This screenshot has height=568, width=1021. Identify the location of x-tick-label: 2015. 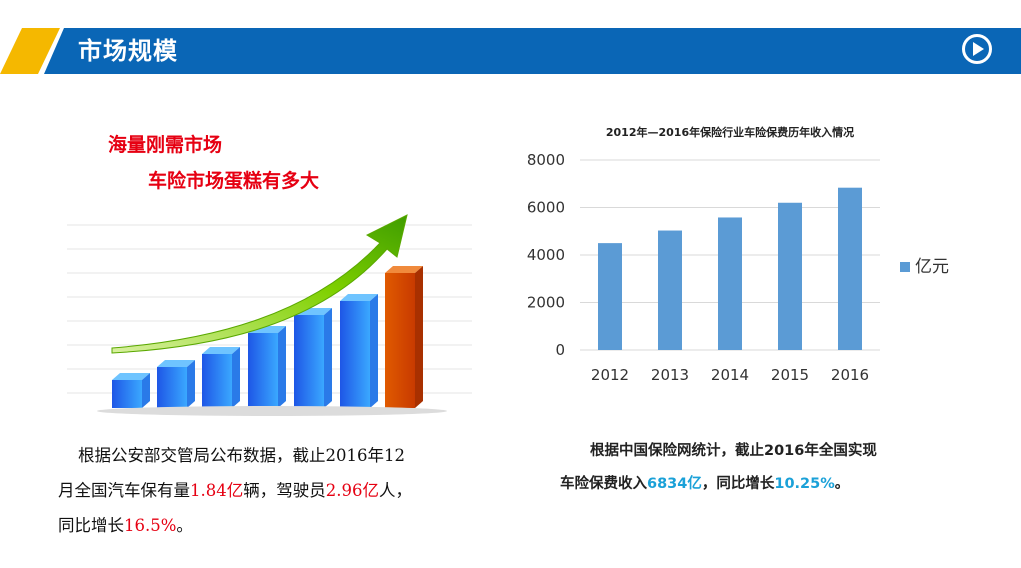
(790, 375).